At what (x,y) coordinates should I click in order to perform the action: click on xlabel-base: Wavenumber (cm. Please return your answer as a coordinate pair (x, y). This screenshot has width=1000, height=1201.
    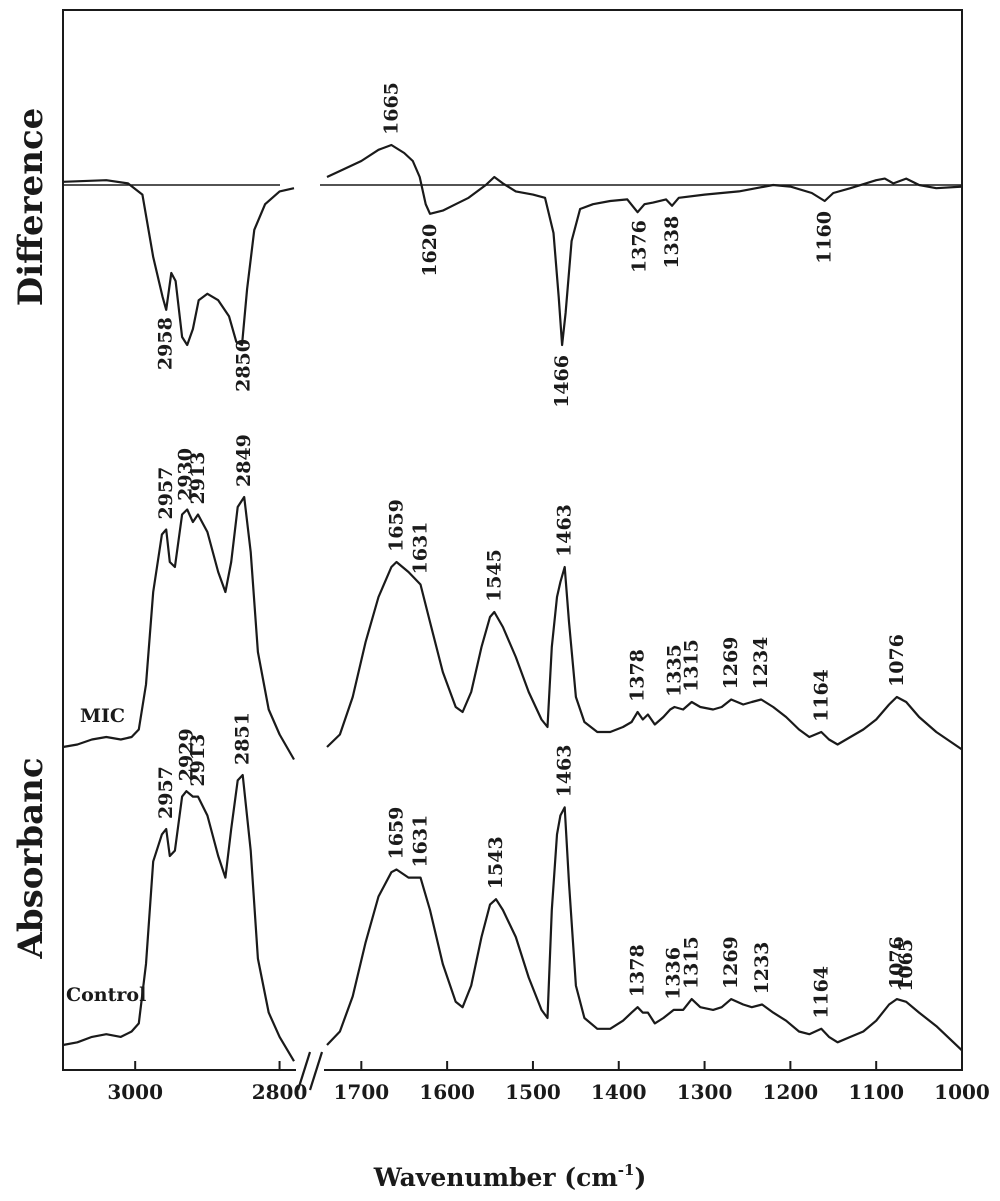
    Looking at the image, I should click on (495, 1177).